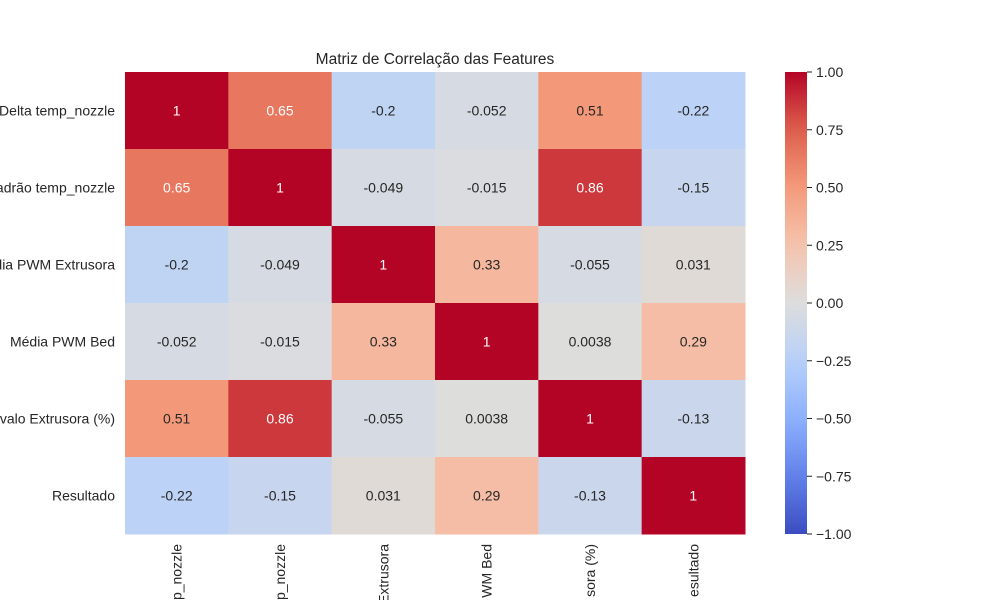 This screenshot has height=600, width=1000. I want to click on row-tick-label: Média PWM Bed, so click(62, 342).